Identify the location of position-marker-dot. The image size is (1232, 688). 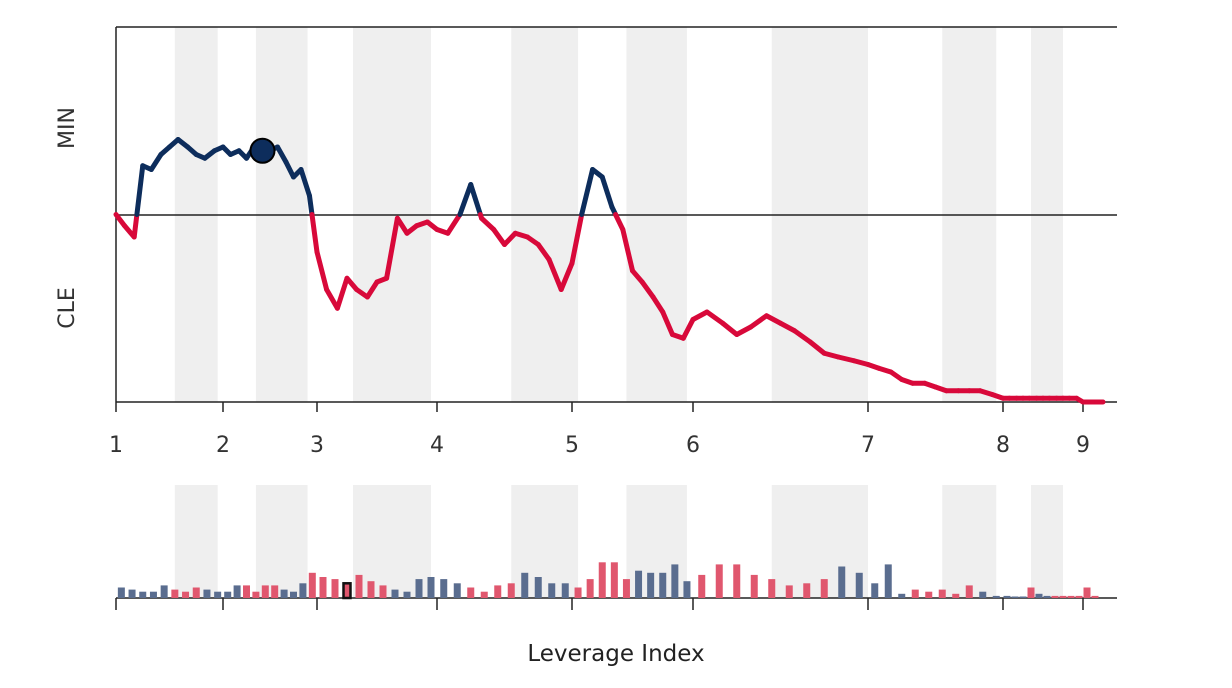
(262, 150).